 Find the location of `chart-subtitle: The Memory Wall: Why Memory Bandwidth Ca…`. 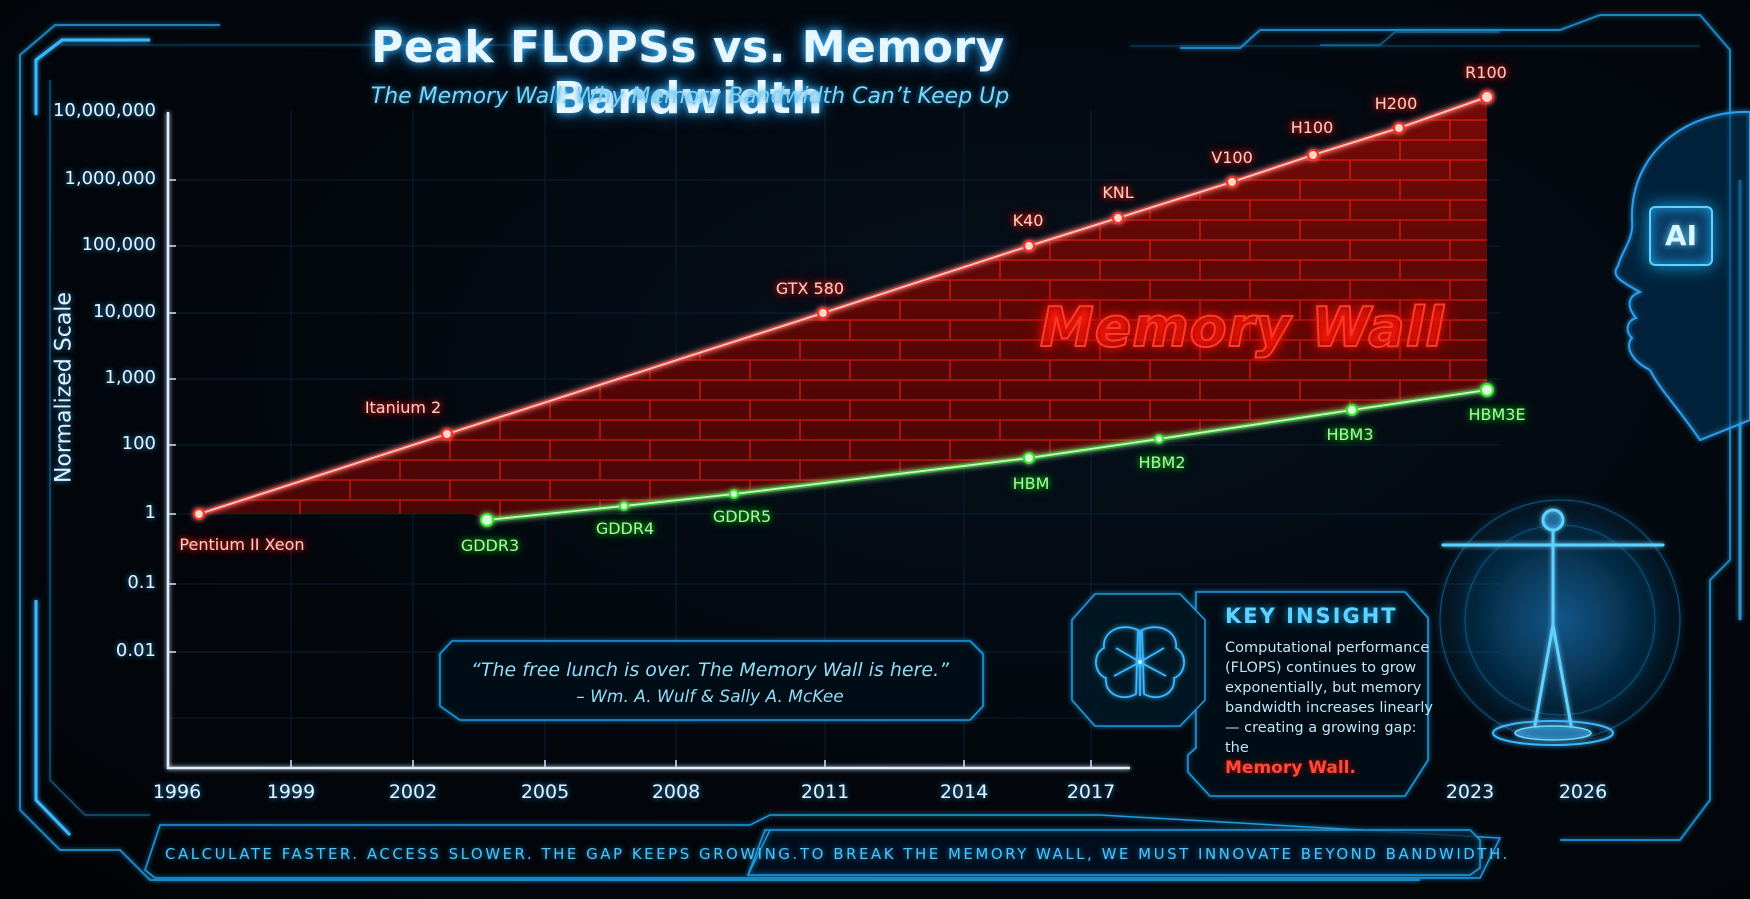

chart-subtitle: The Memory Wall: Why Memory Bandwidth Ca… is located at coordinates (690, 96).